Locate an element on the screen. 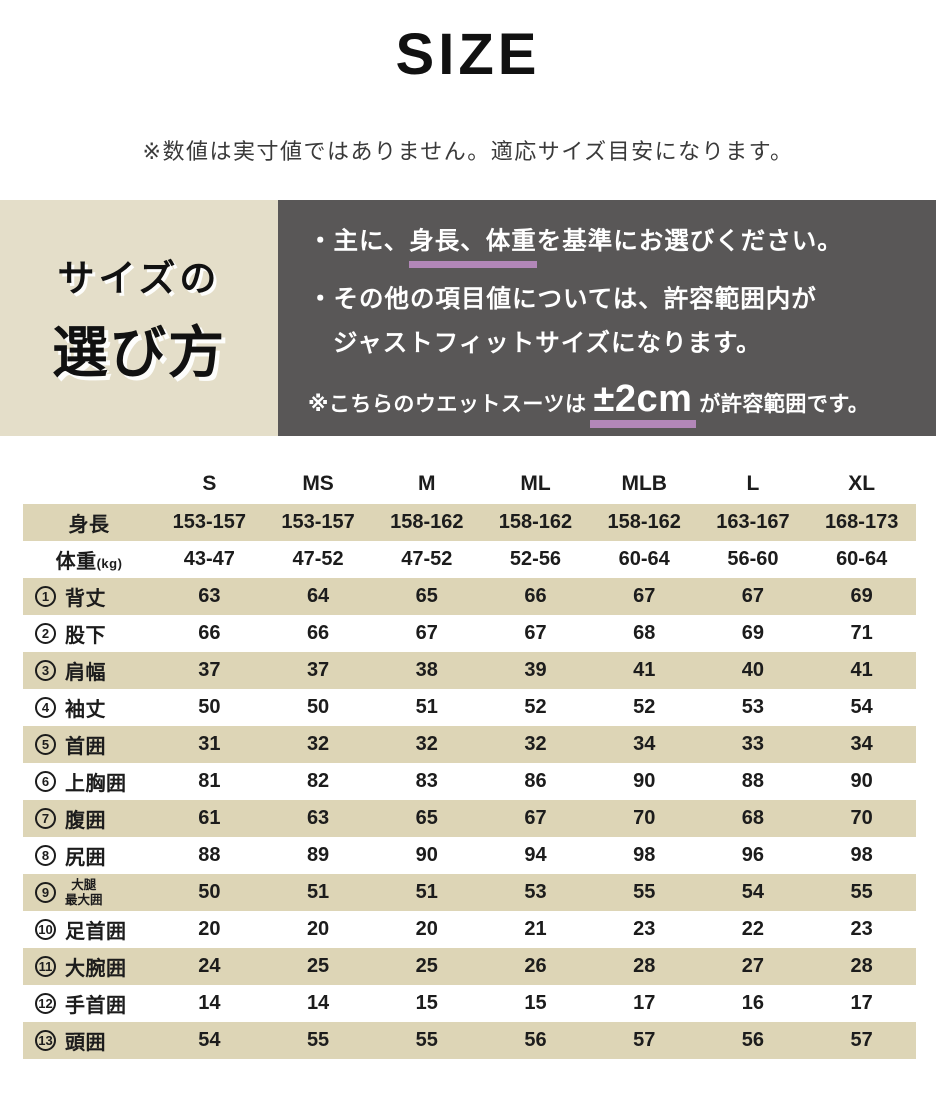  size-value: 38 is located at coordinates (426, 670).